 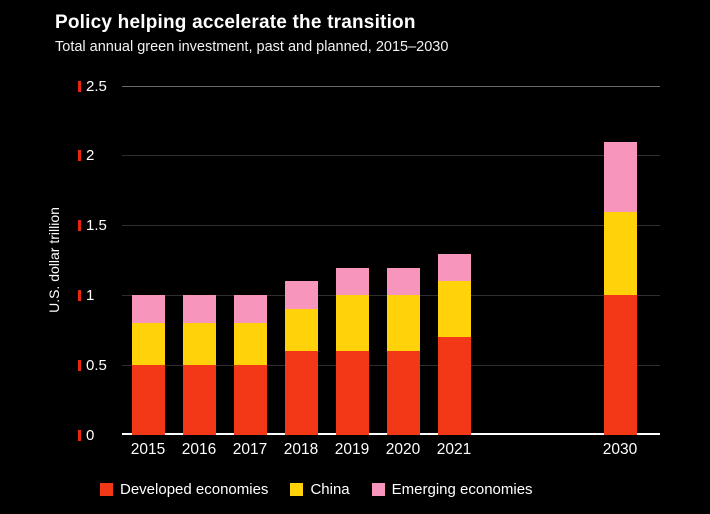 I want to click on y-tick: 0, so click(x=86, y=435).